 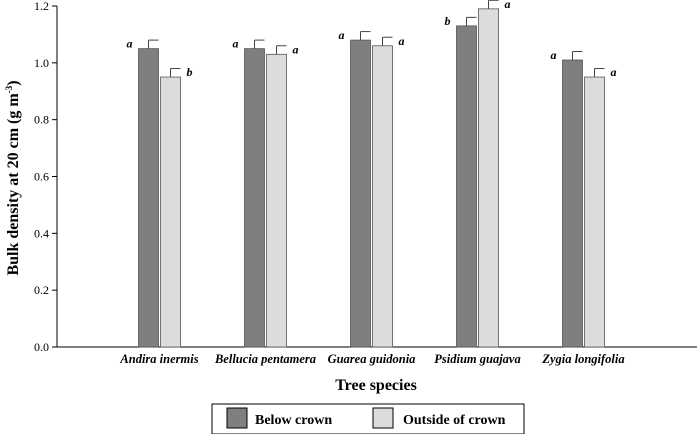 What do you see at coordinates (454, 420) in the screenshot?
I see `legend-label-outside-of-crown: Outside of crown` at bounding box center [454, 420].